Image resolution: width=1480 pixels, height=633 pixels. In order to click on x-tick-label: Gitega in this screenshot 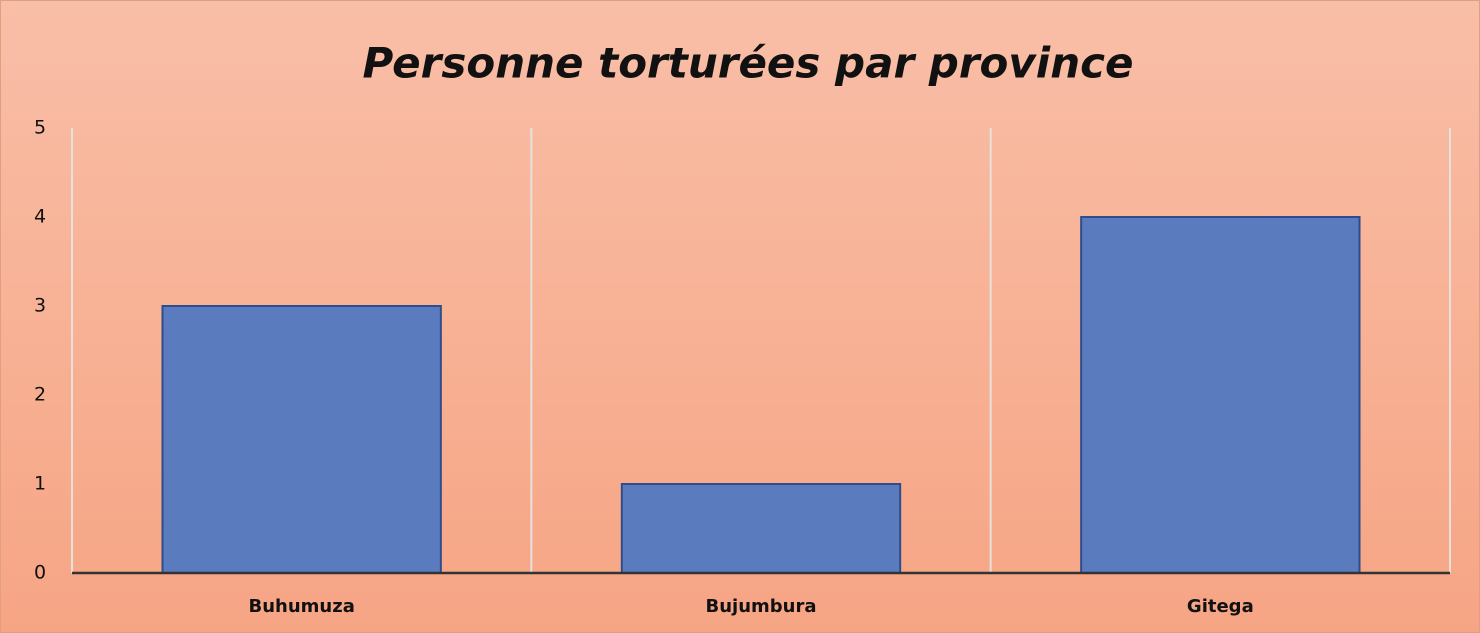, I will do `click(1220, 606)`.